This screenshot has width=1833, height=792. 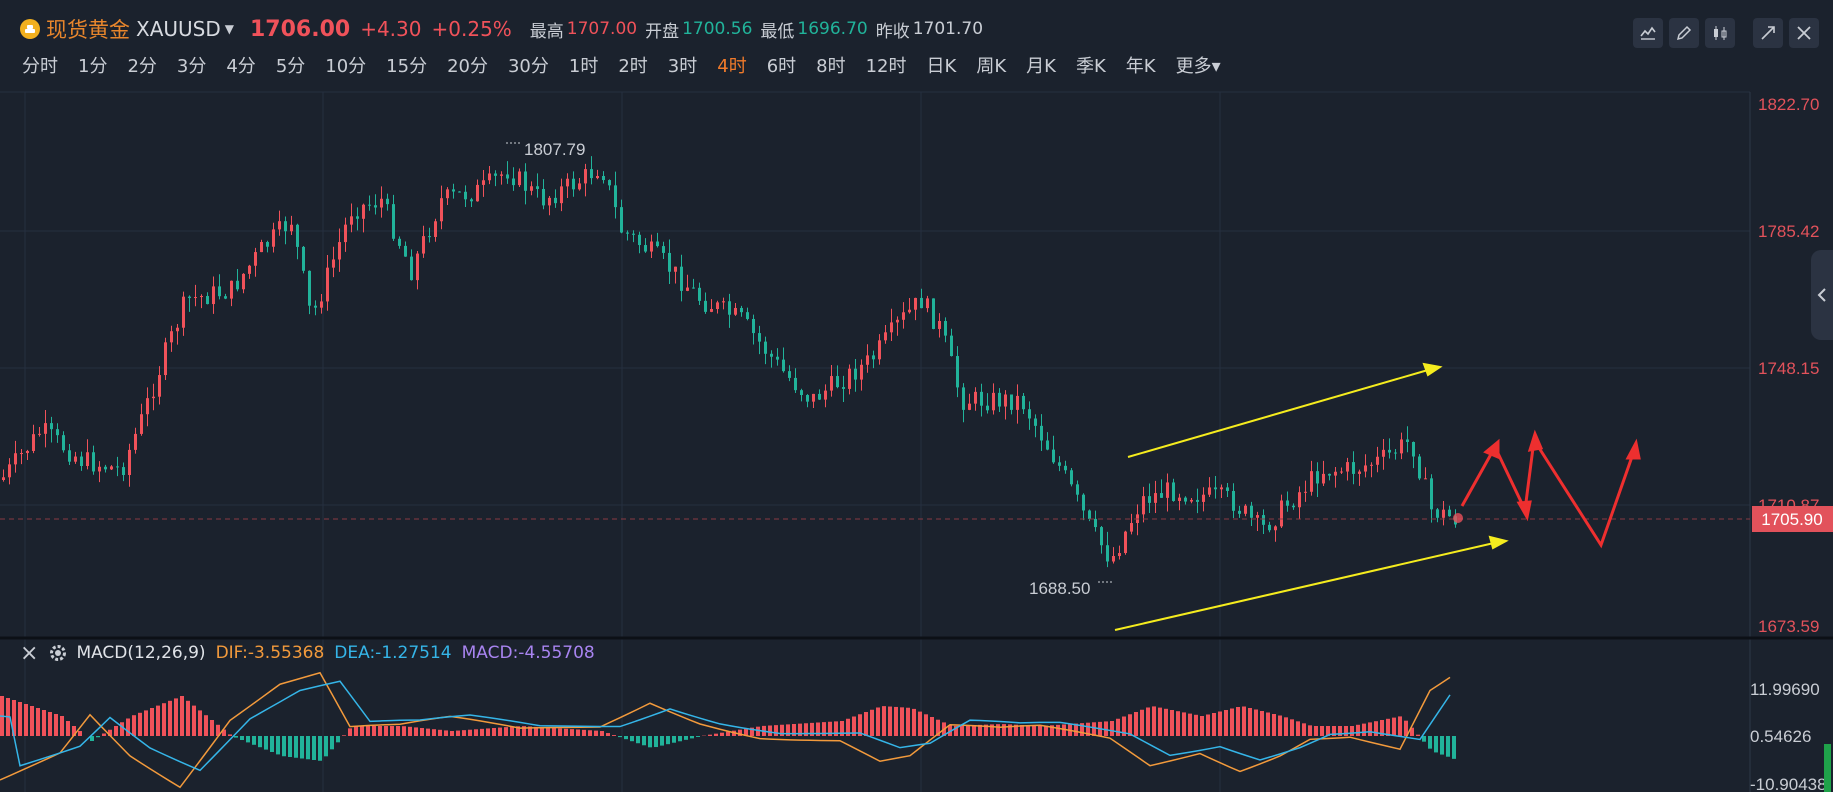 I want to click on side-panel-toggle, so click(x=1822, y=295).